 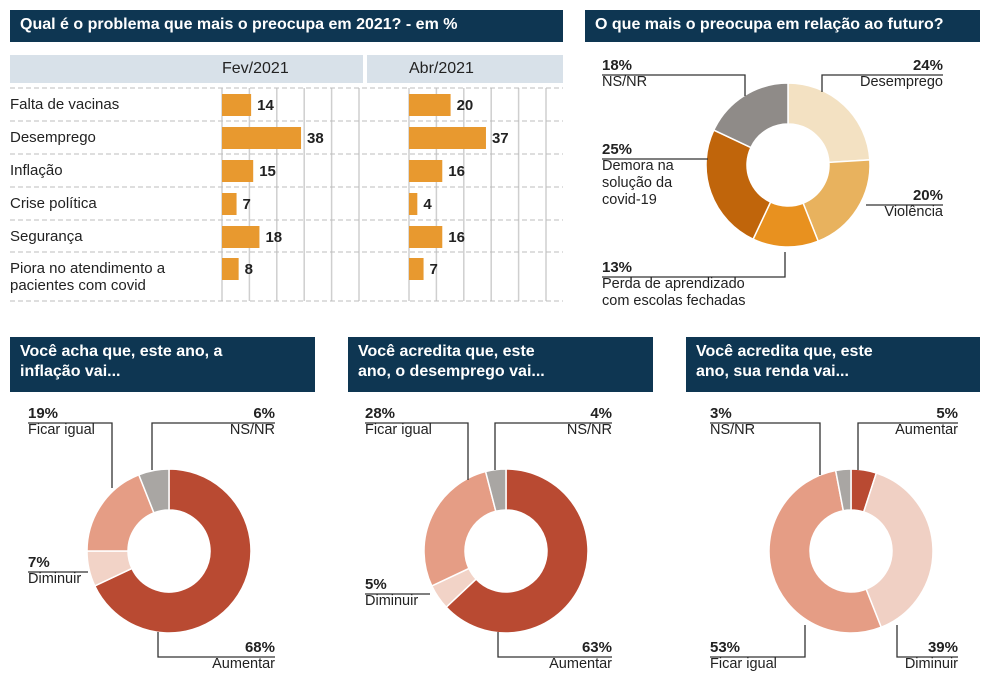 I want to click on label-ficar-renda: 53% Ficar igual, so click(x=743, y=655).